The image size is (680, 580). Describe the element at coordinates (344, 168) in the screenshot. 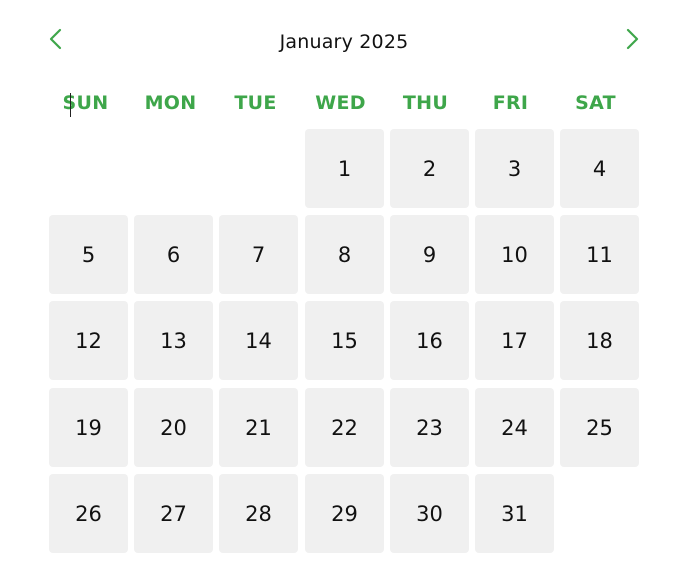

I see `day-cell-1: 1` at that location.